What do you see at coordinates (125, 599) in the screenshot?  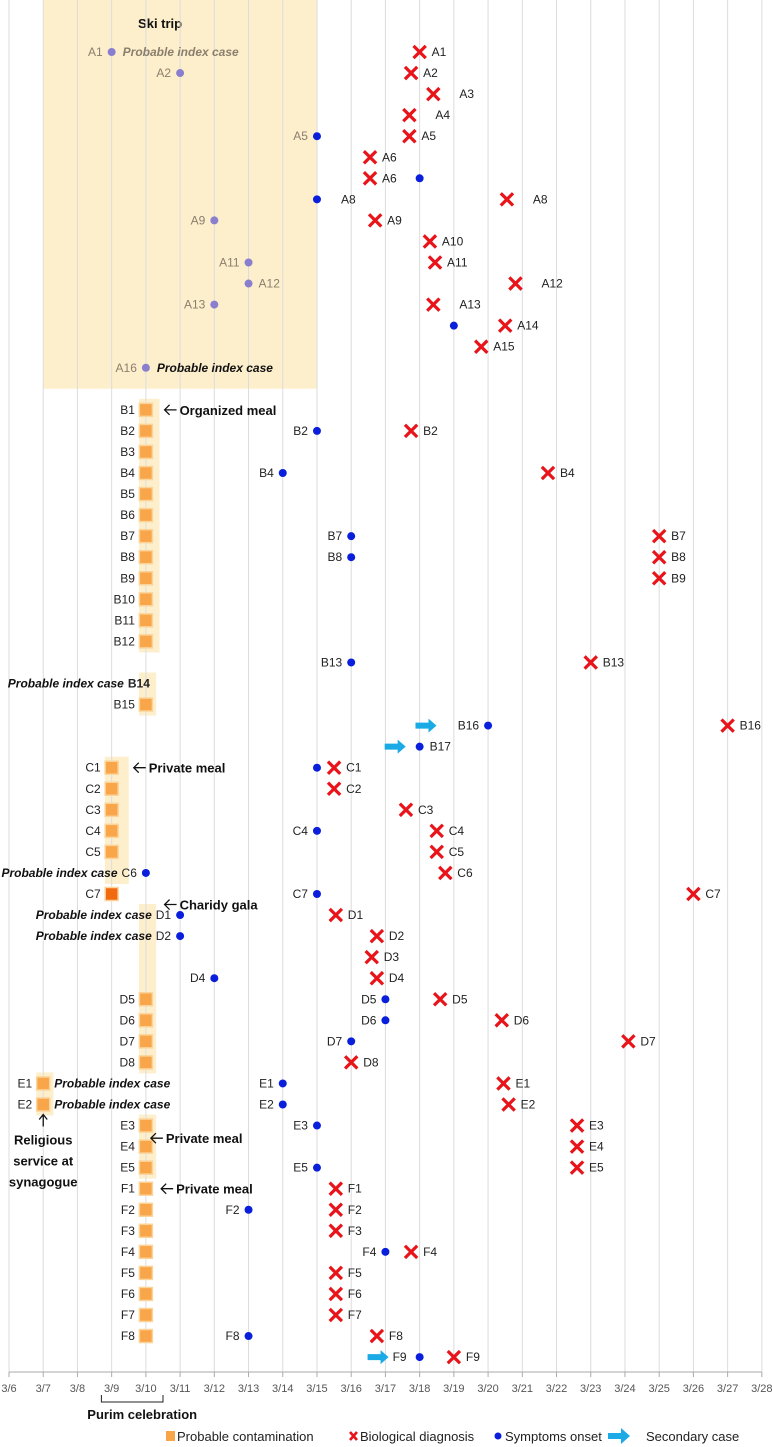 I see `case-label: B10` at bounding box center [125, 599].